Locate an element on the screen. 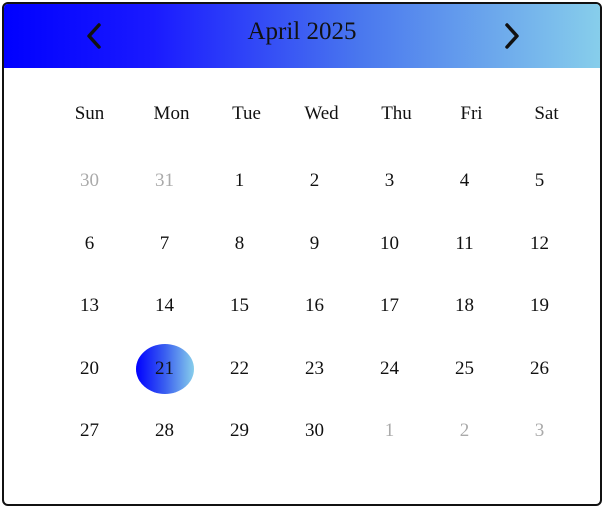  day-number: 26 is located at coordinates (539, 368).